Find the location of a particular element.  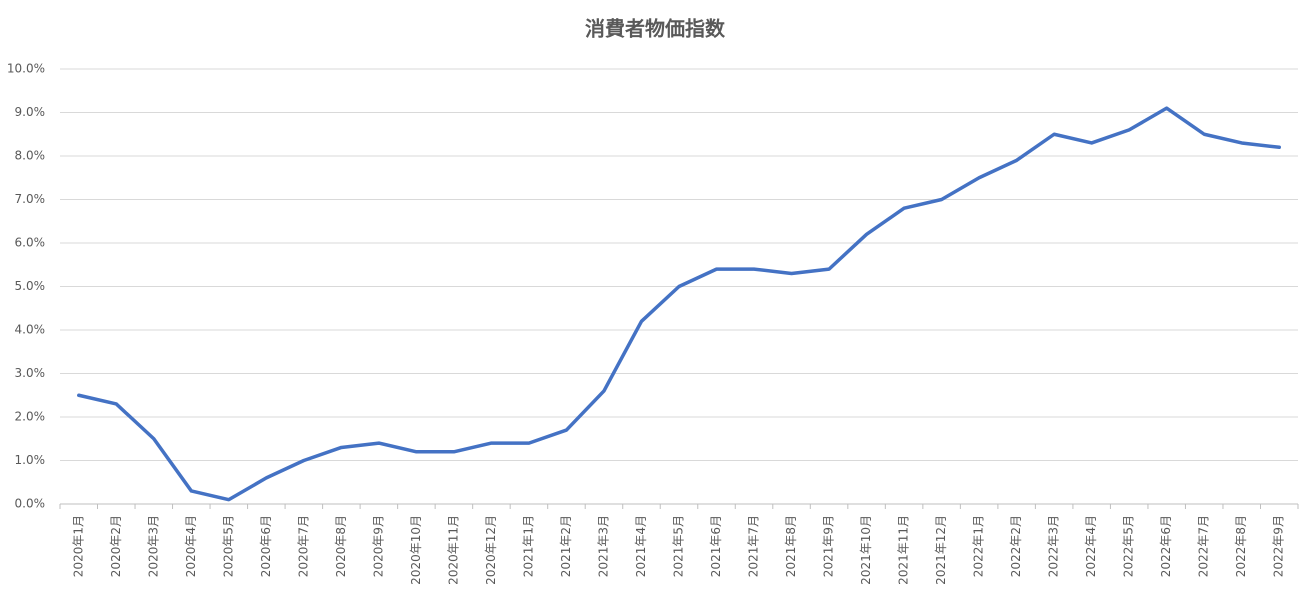

x-tick-label: 2020年5月 is located at coordinates (228, 546).